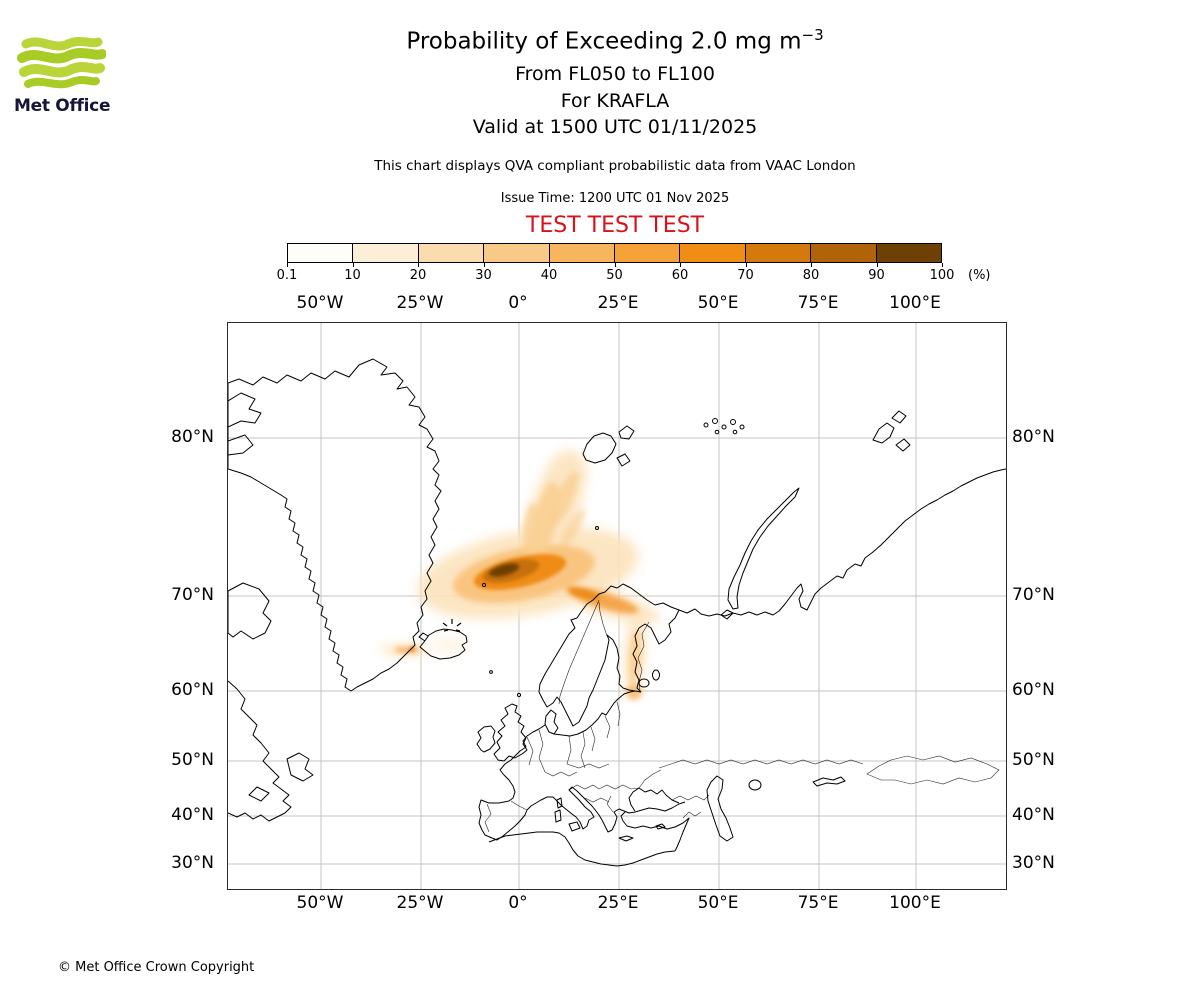  Describe the element at coordinates (763, 548) in the screenshot. I see `coast-novaya-zemlya` at that location.